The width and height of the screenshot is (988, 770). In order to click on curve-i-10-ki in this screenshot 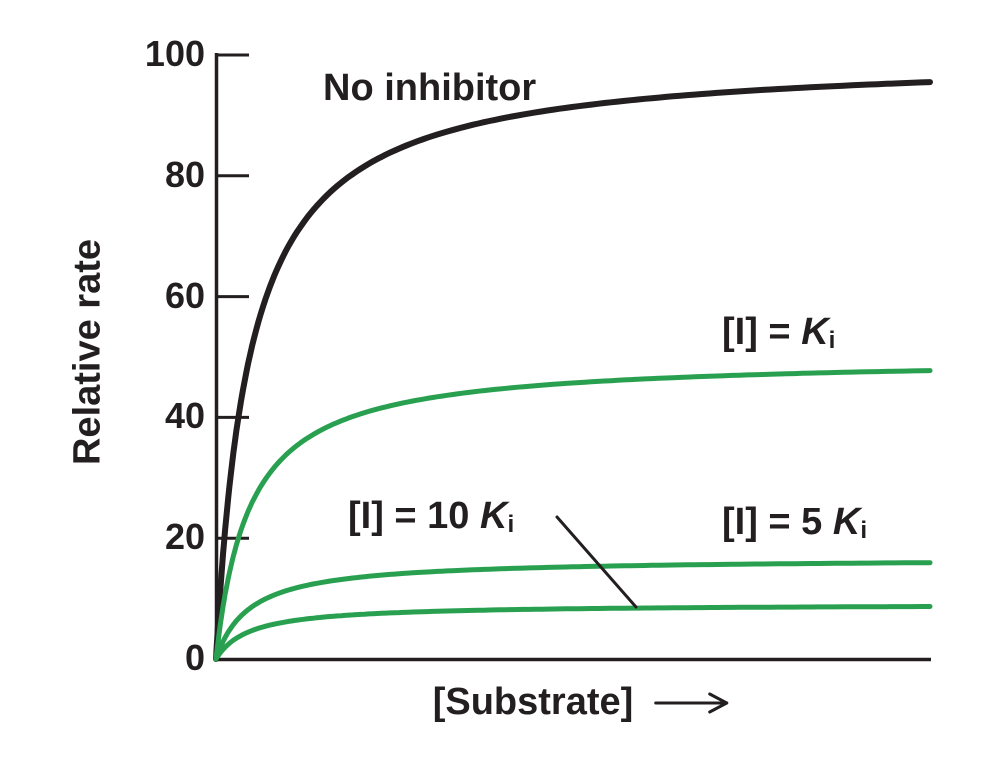, I will do `click(573, 633)`.